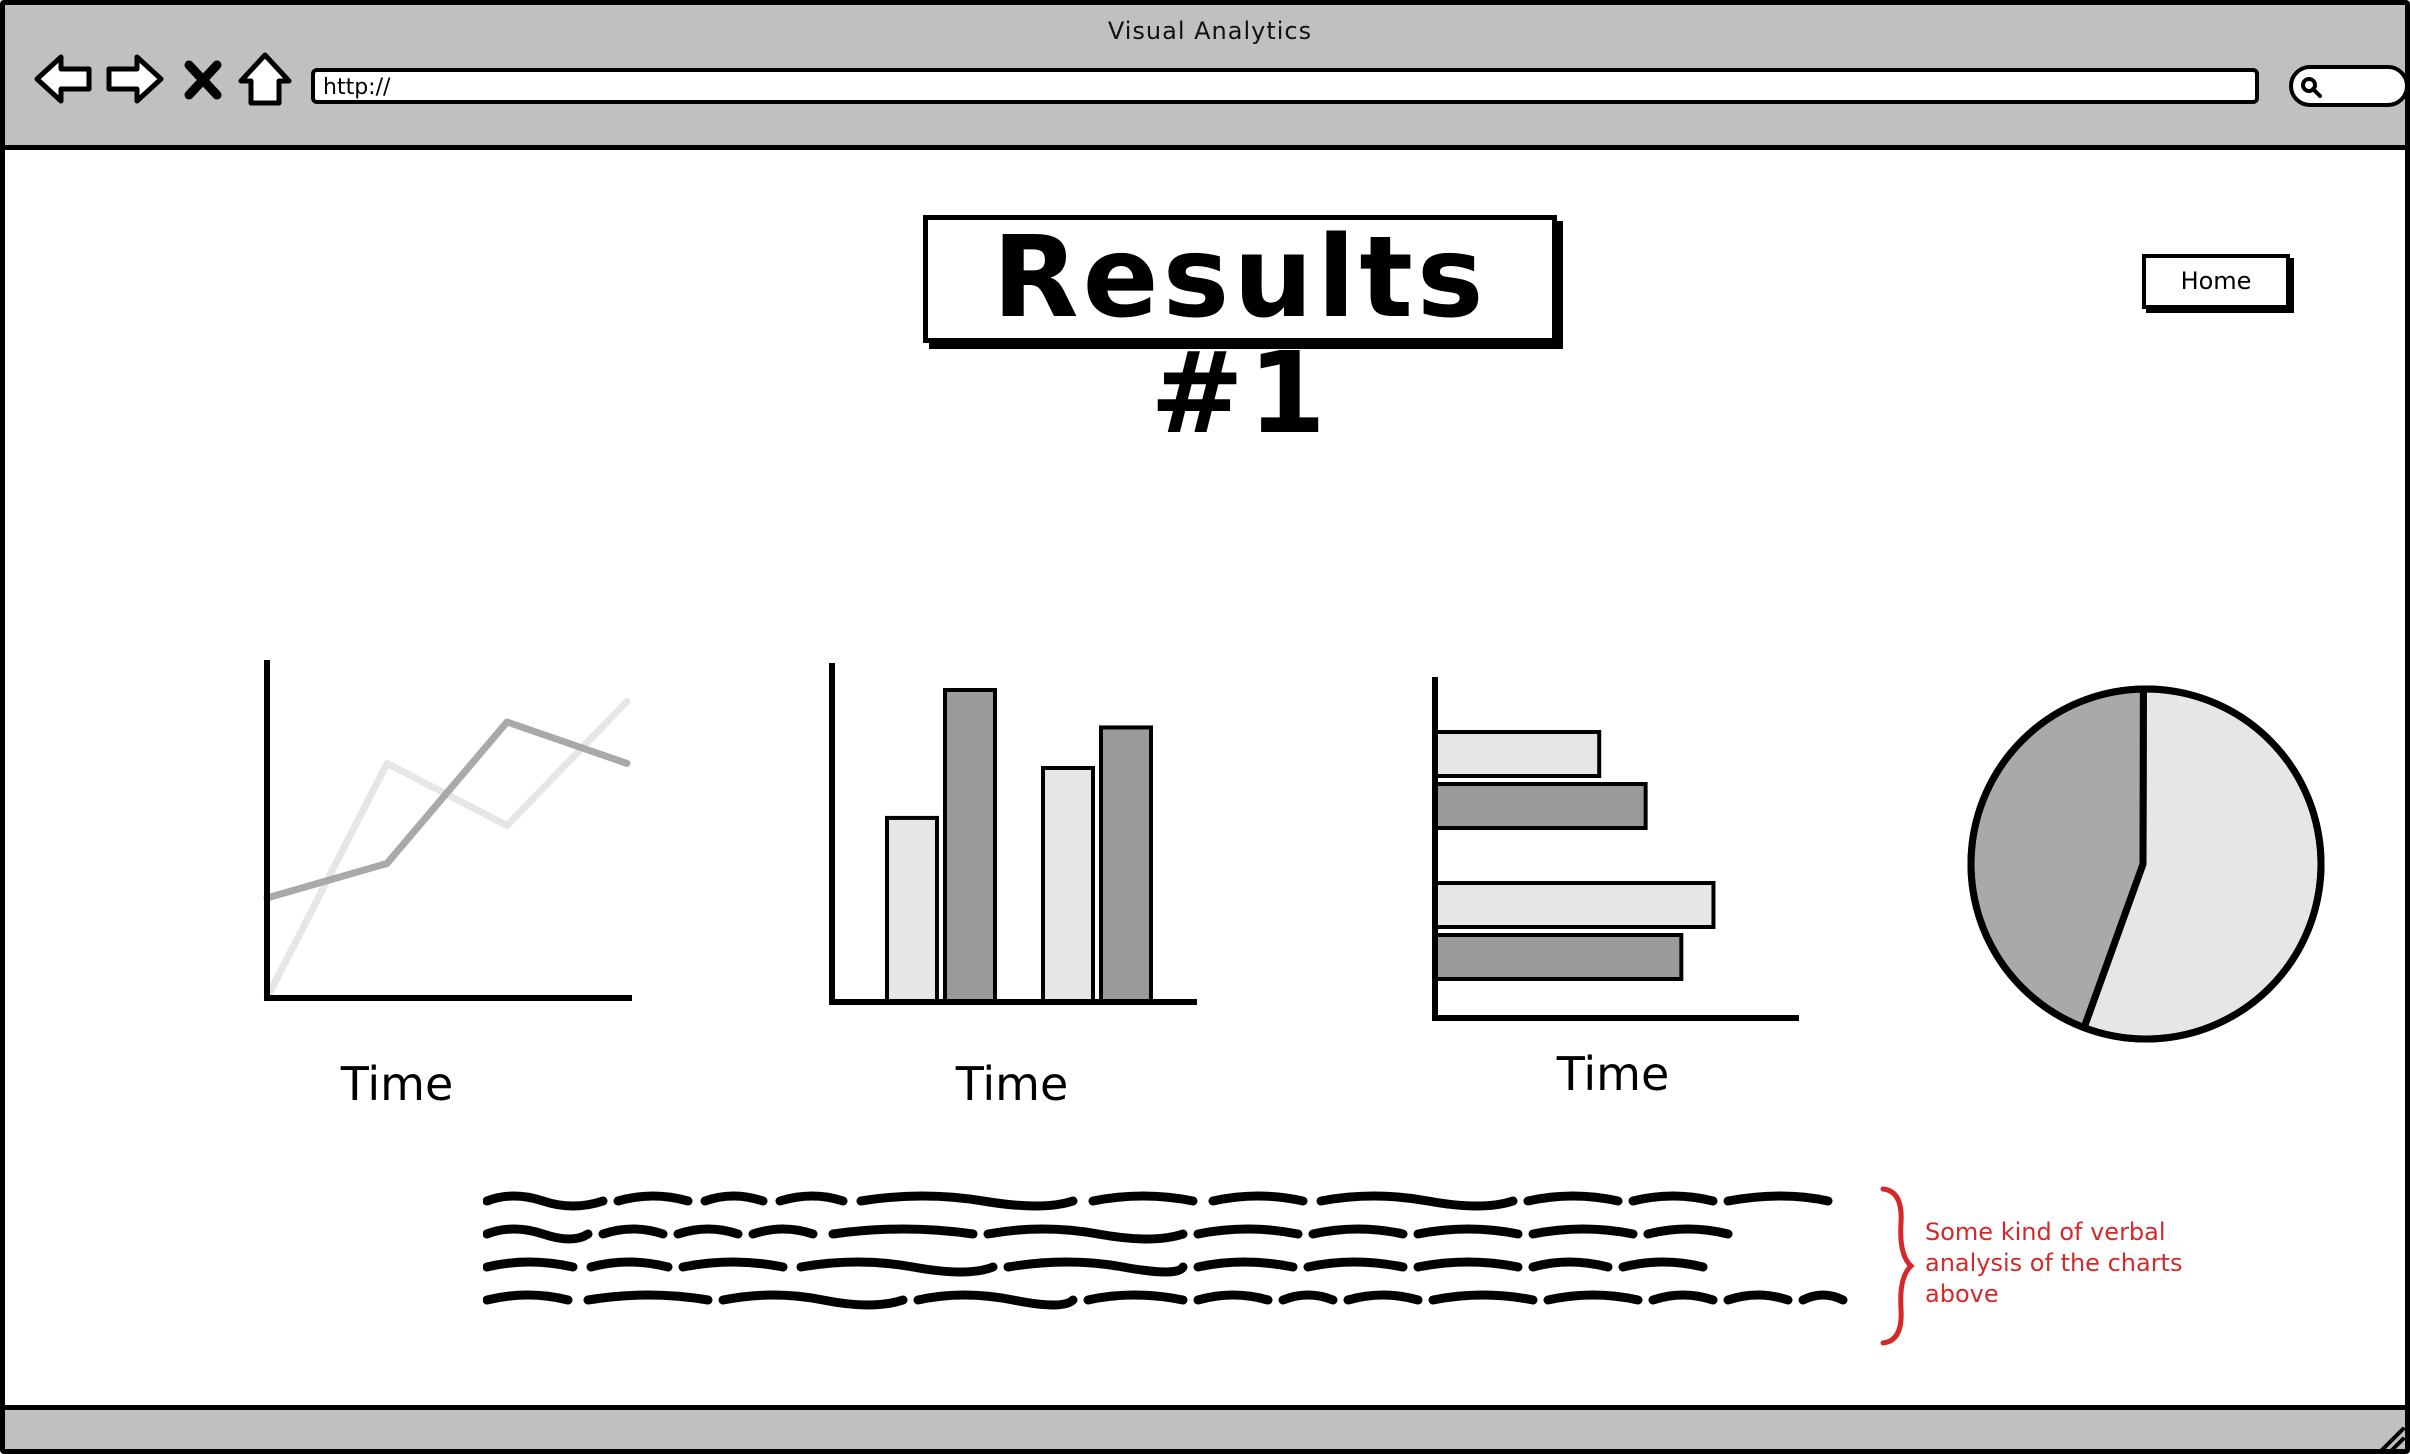 Image resolution: width=2410 pixels, height=1454 pixels. I want to click on placeholder-text-block, so click(1165, 1250).